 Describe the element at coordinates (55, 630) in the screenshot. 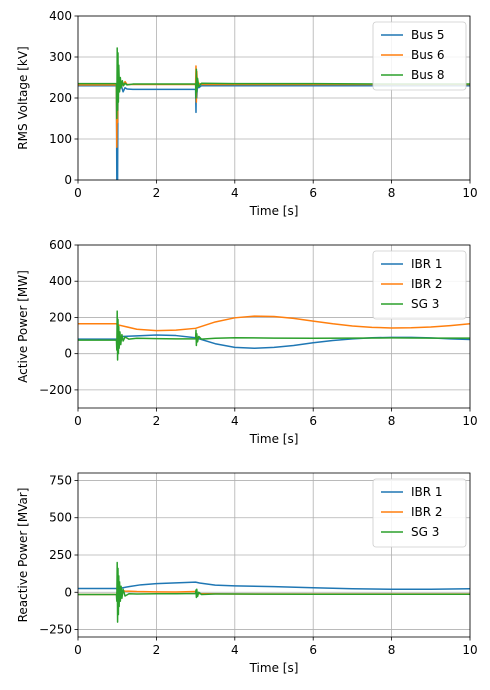

I see `y-tick-label: −250` at that location.